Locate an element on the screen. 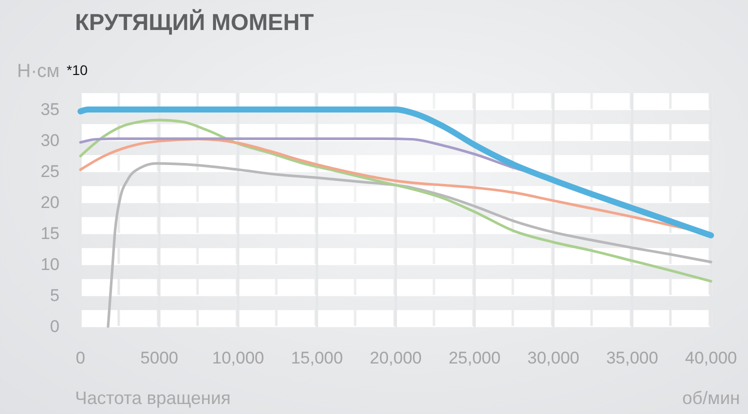  text: об/мин is located at coordinates (711, 398).